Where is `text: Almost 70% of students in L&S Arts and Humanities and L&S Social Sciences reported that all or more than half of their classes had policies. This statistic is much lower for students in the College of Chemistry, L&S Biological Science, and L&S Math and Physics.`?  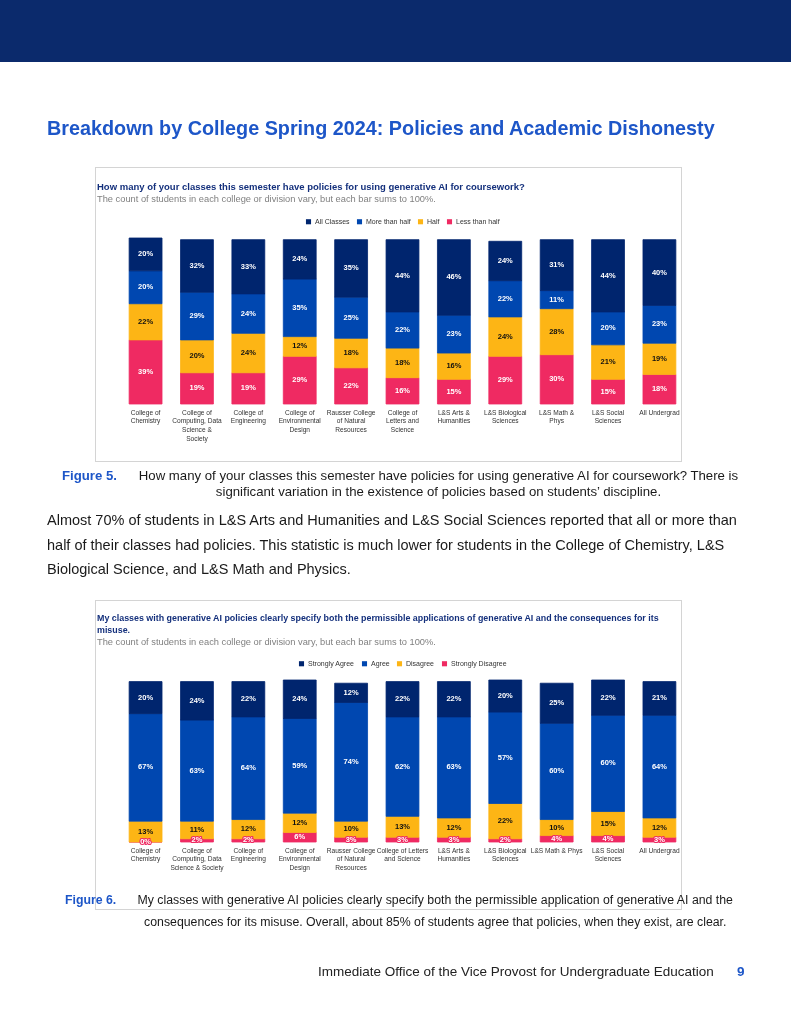 text: Almost 70% of students in L&S Arts and Humanities and L&S Social Sciences reported that all or more than half of their classes had policies. This statistic is much lower for students in the College of Chemistry, L&S Biological Science, and L&S Math and Physics. is located at coordinates (392, 545).